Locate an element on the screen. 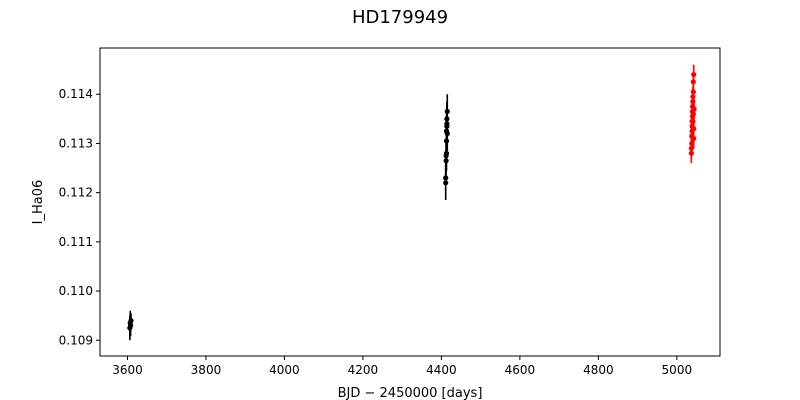 The image size is (800, 400). y-tick-label: 0.114 is located at coordinates (76, 94).